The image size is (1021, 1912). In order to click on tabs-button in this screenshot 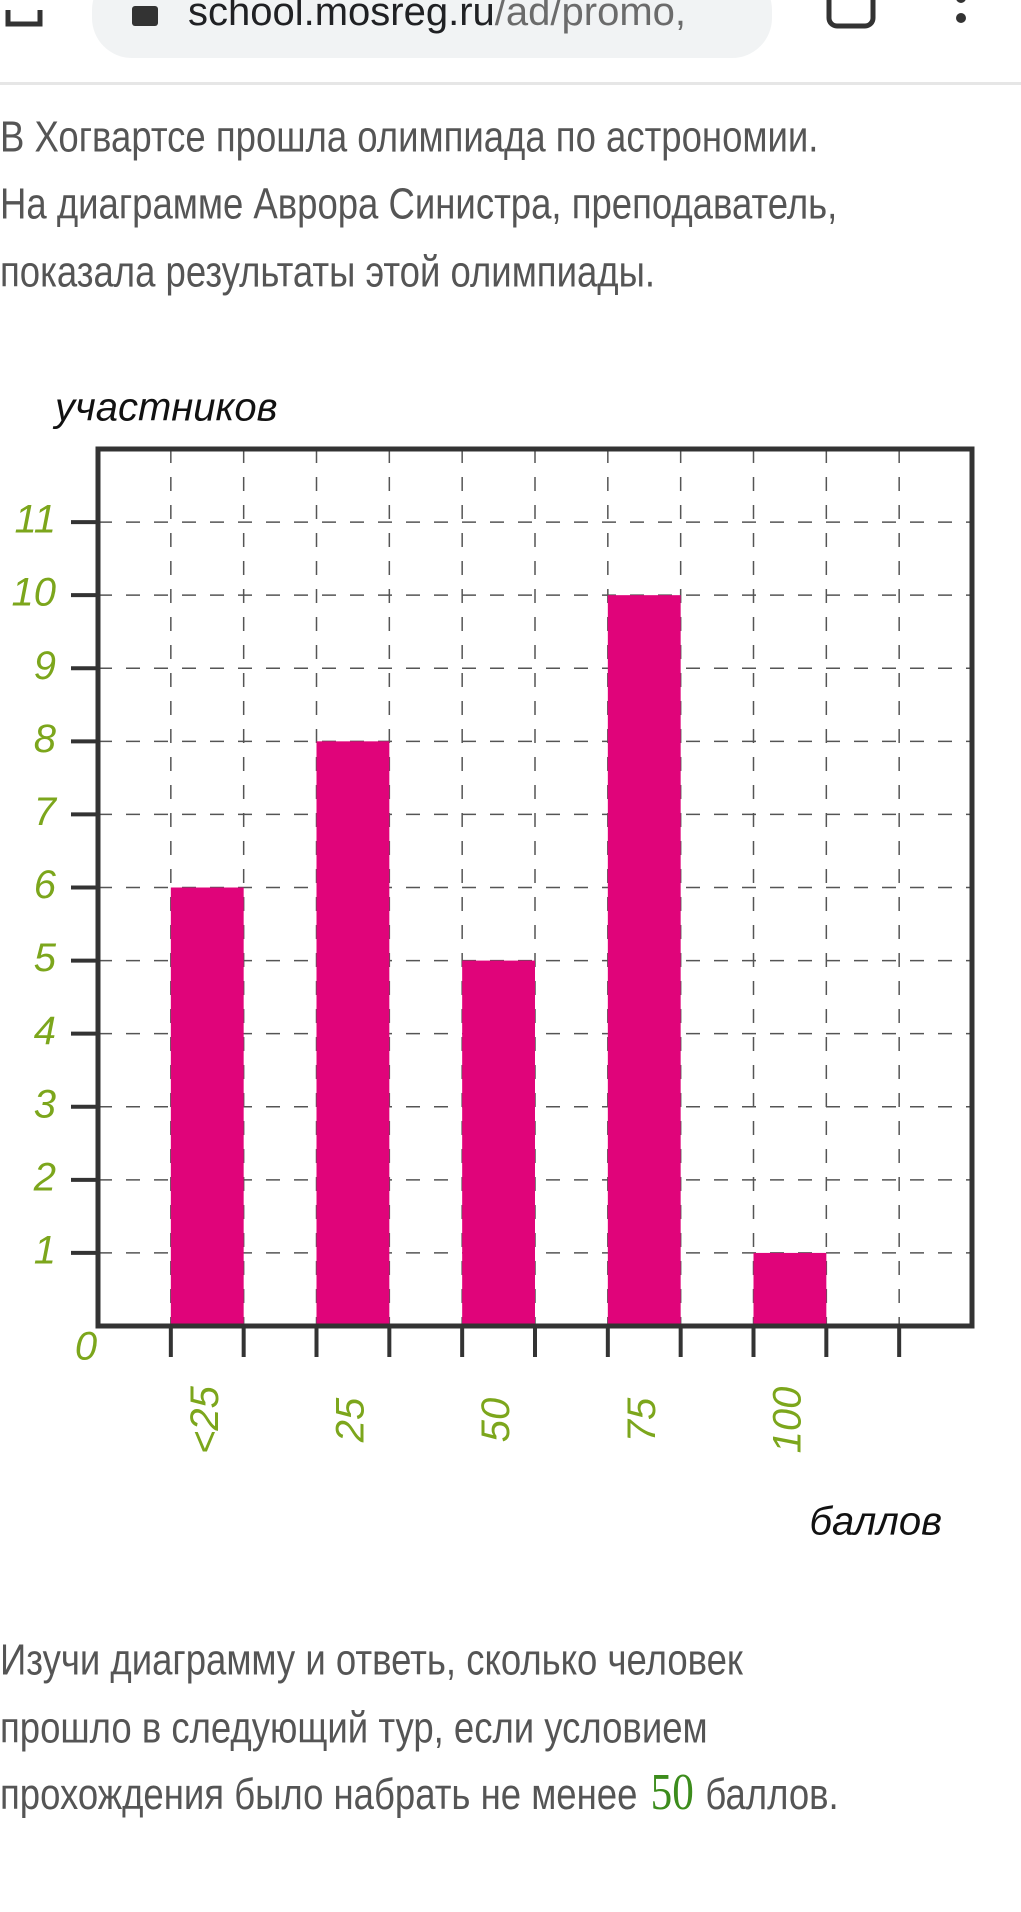, I will do `click(851, 14)`.